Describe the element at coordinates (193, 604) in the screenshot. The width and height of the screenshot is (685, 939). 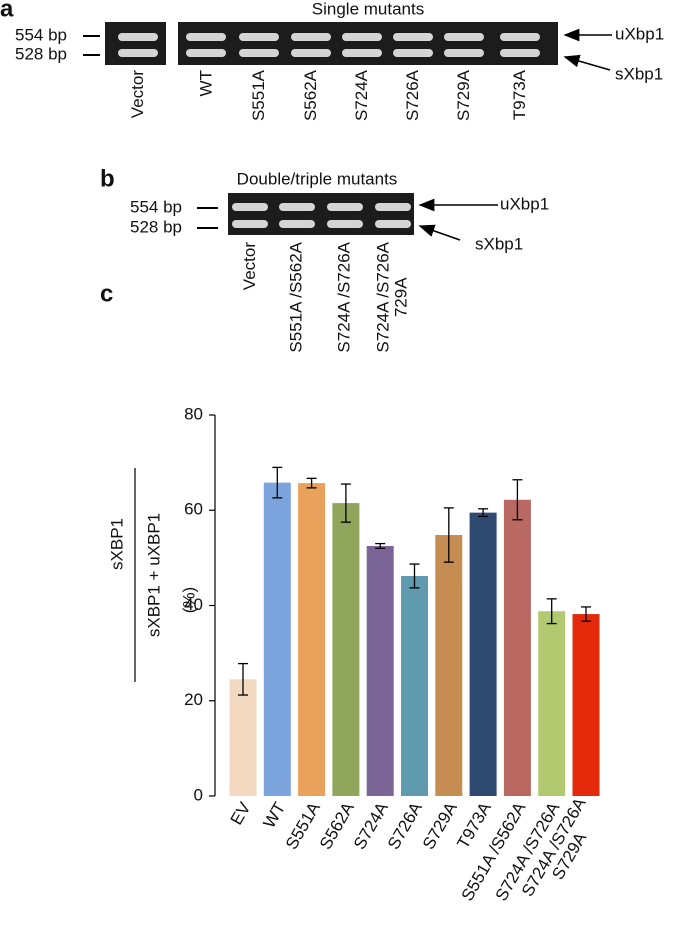
I see `y-tick-label: 40` at that location.